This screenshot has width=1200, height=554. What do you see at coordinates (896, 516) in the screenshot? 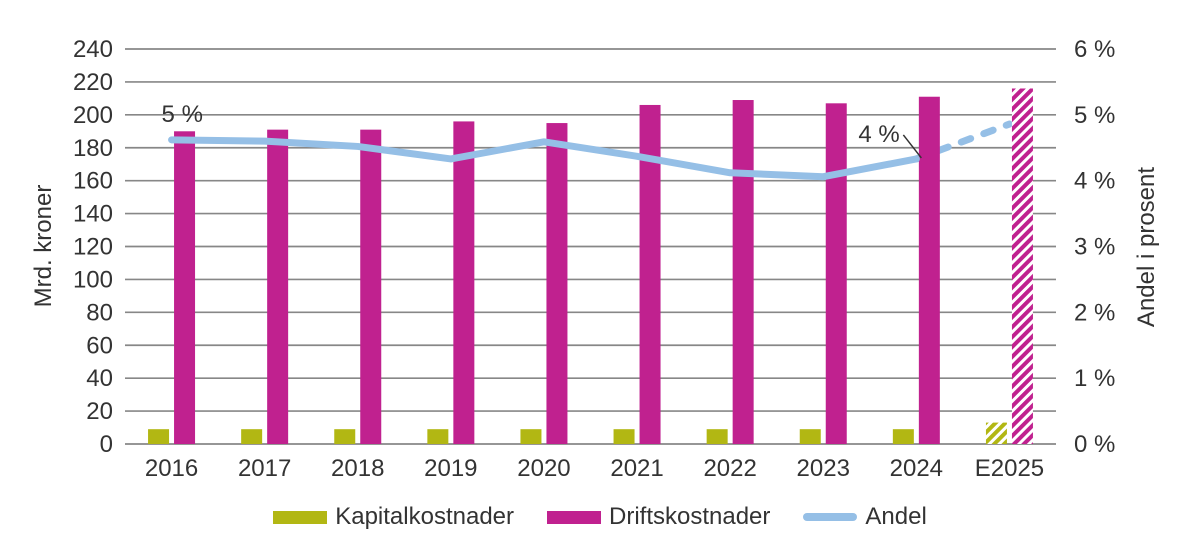
I see `legend-label-andel: Andel` at bounding box center [896, 516].